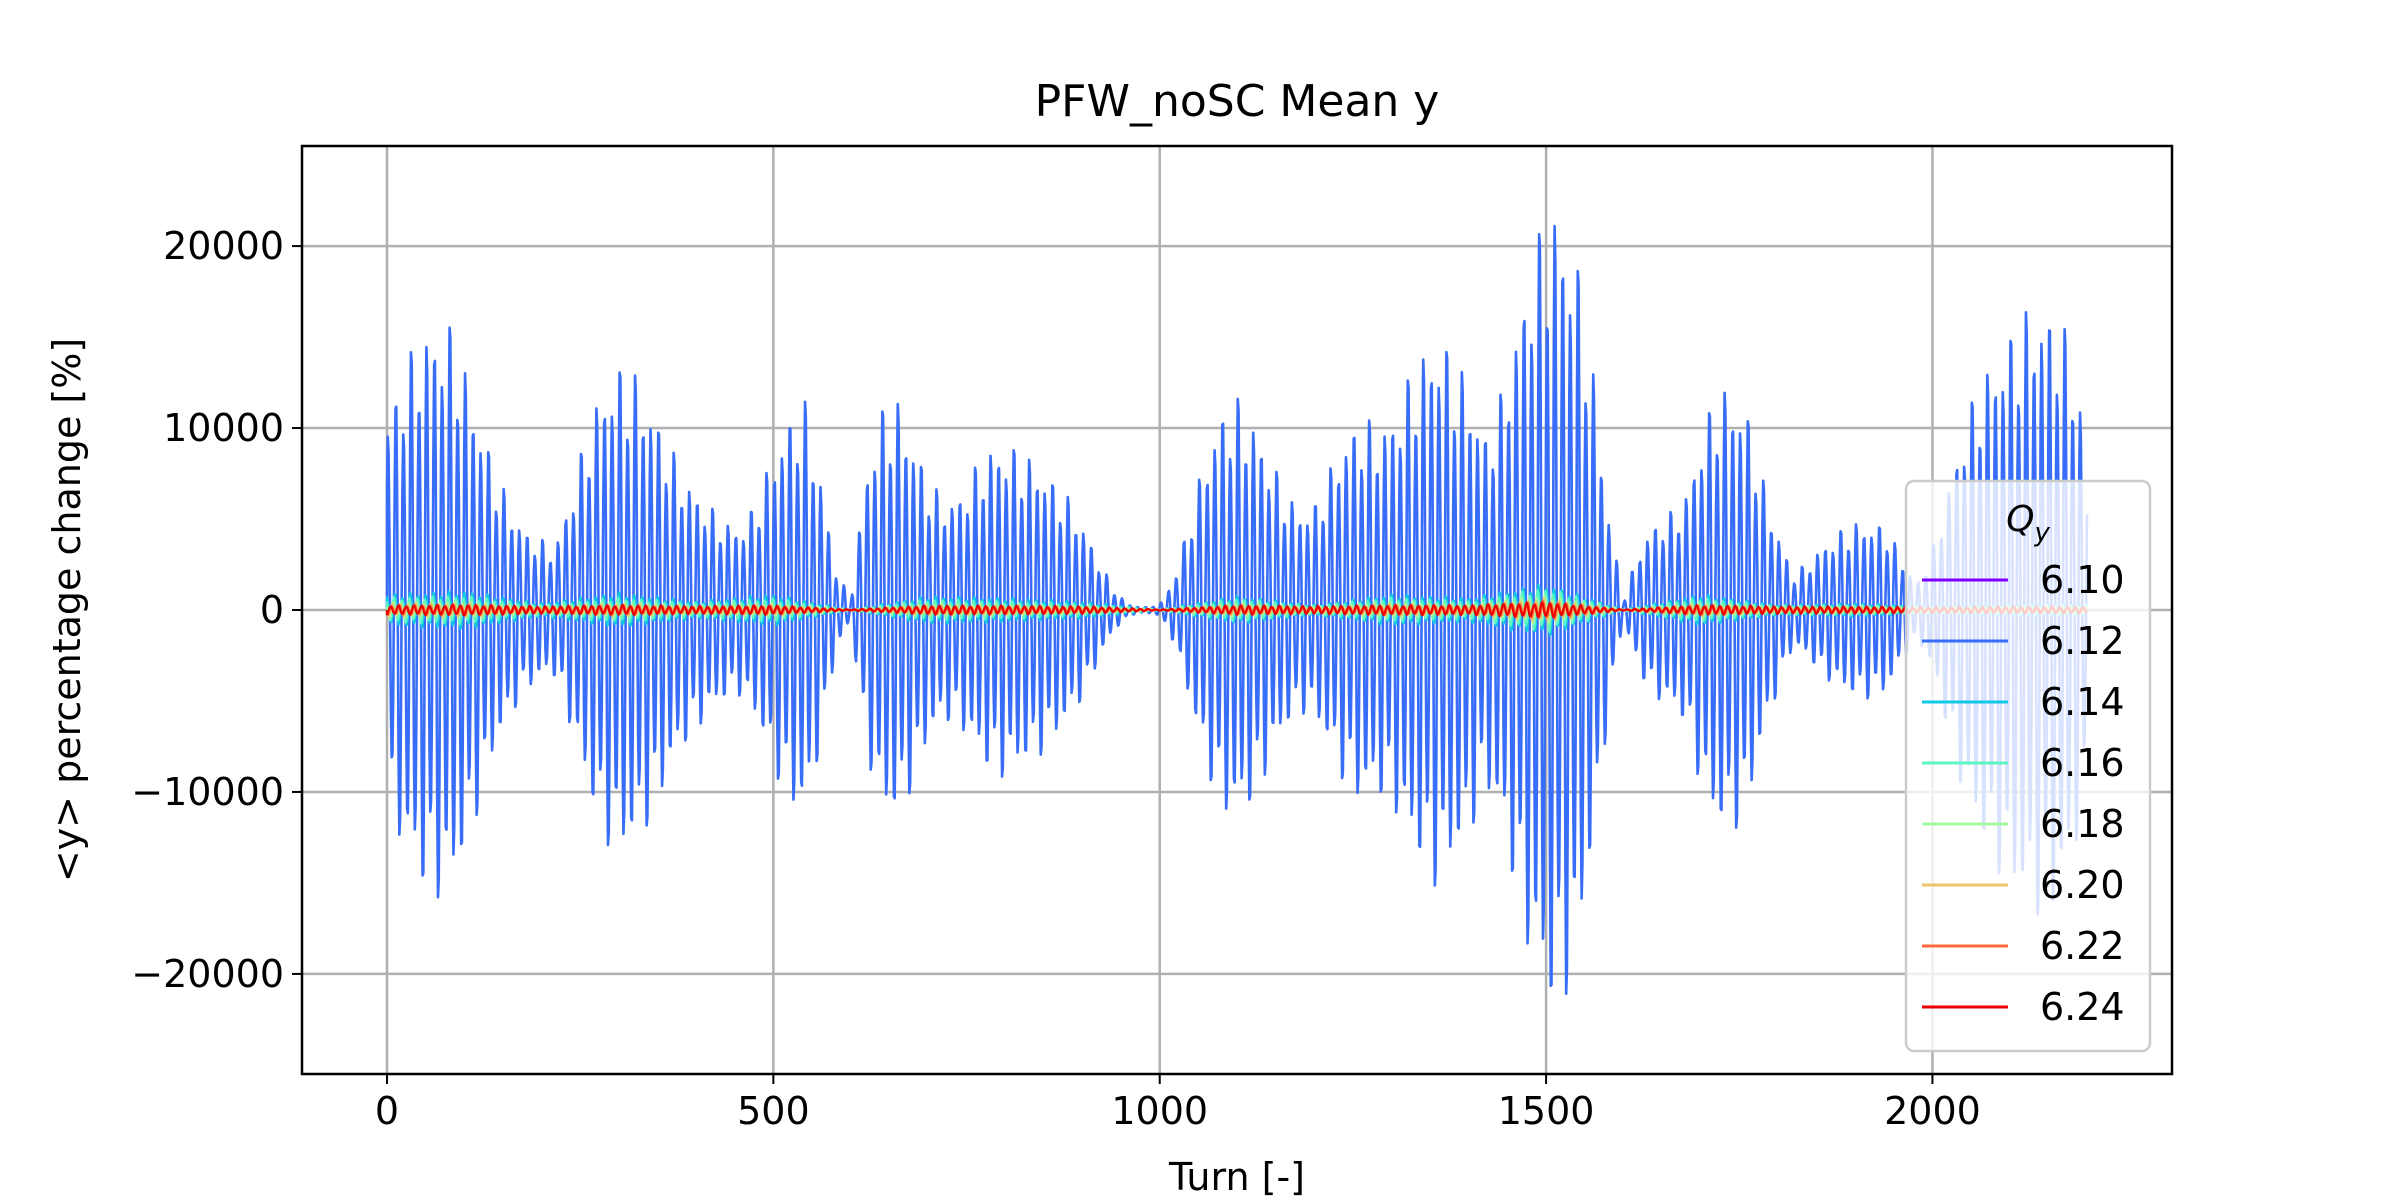  I want to click on y-tick-label: 0, so click(272, 610).